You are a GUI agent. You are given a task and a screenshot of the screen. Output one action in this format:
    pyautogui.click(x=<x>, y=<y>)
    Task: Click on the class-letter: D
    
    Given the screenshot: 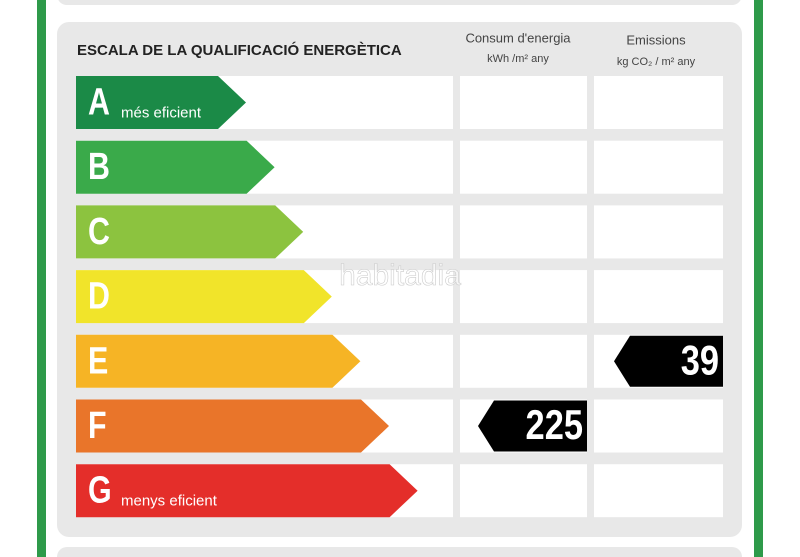 What is the action you would take?
    pyautogui.click(x=99, y=297)
    